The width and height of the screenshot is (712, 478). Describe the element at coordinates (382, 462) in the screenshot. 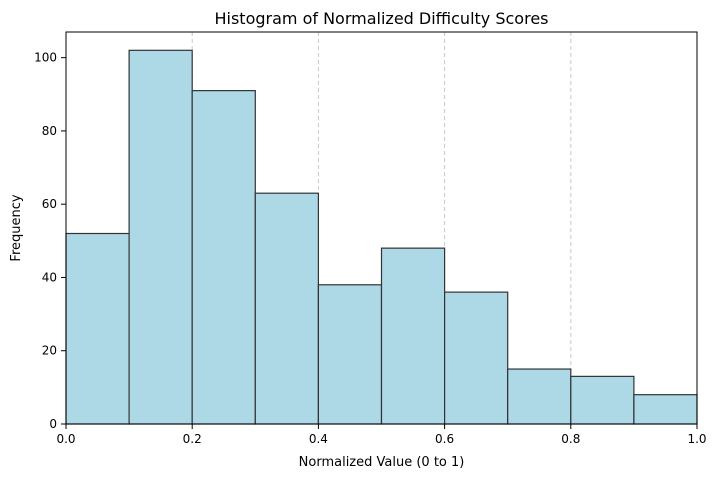

I see `x-axis-label: Normalized Value (0 to 1)` at that location.